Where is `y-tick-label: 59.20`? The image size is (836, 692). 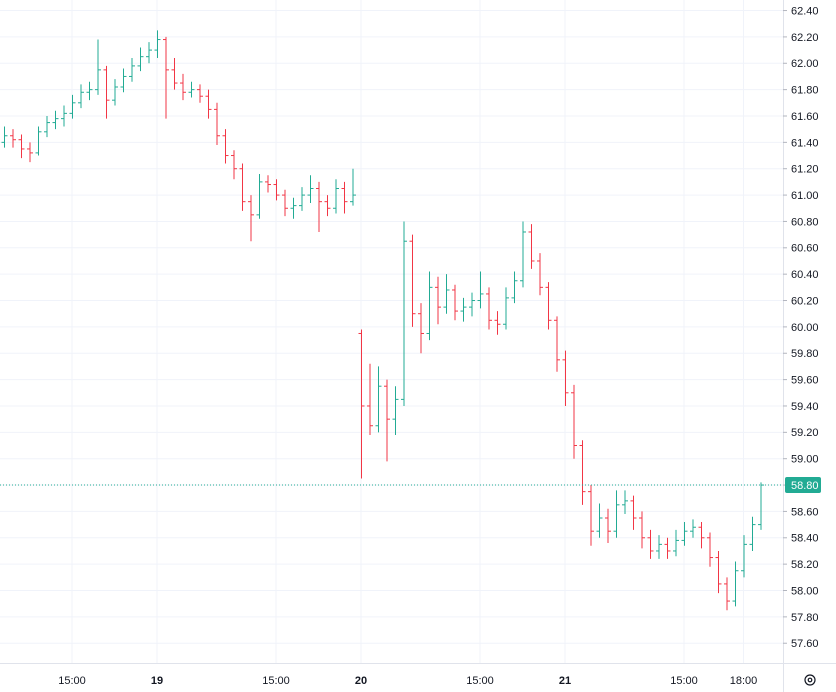
y-tick-label: 59.20 is located at coordinates (805, 433).